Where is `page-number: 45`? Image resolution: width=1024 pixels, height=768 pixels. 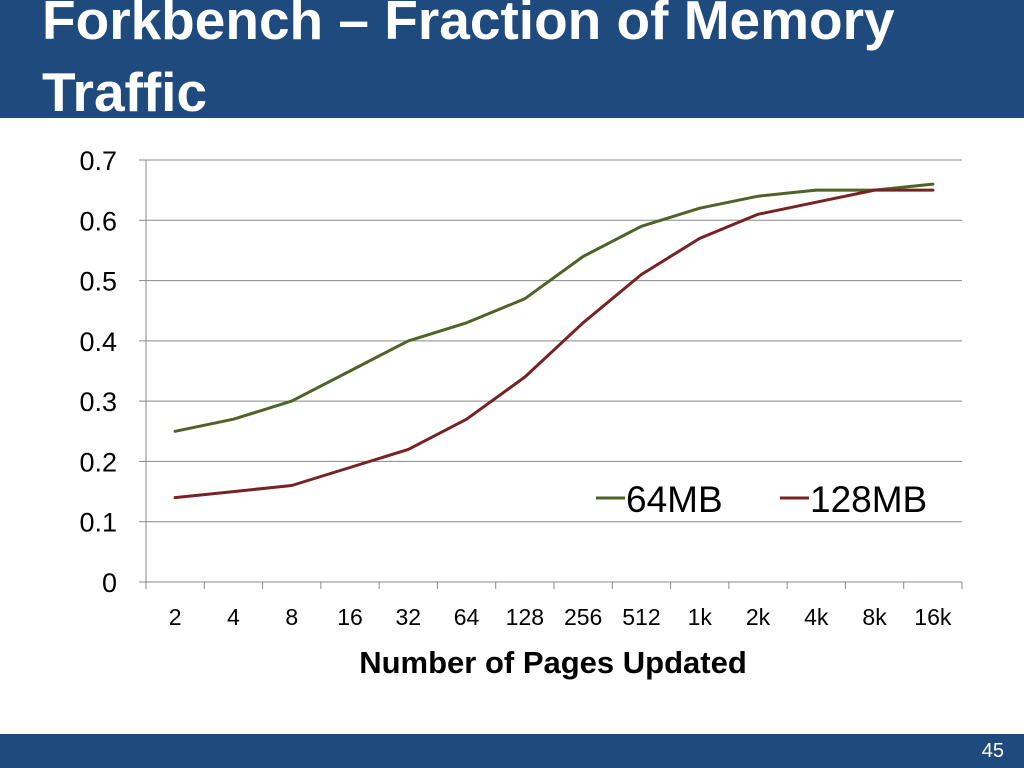
page-number: 45 is located at coordinates (992, 751).